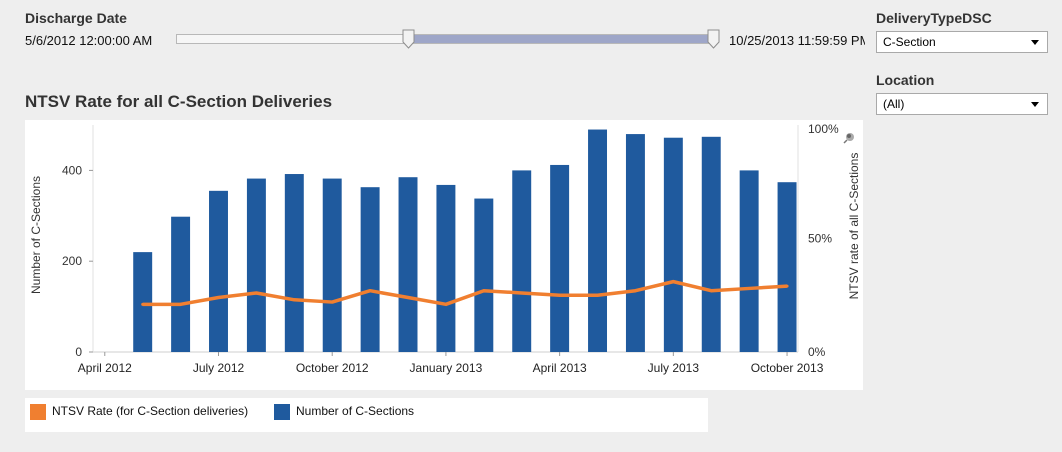 The image size is (1062, 452). Describe the element at coordinates (934, 18) in the screenshot. I see `delivery-type-label: DeliveryTypeDSC` at that location.